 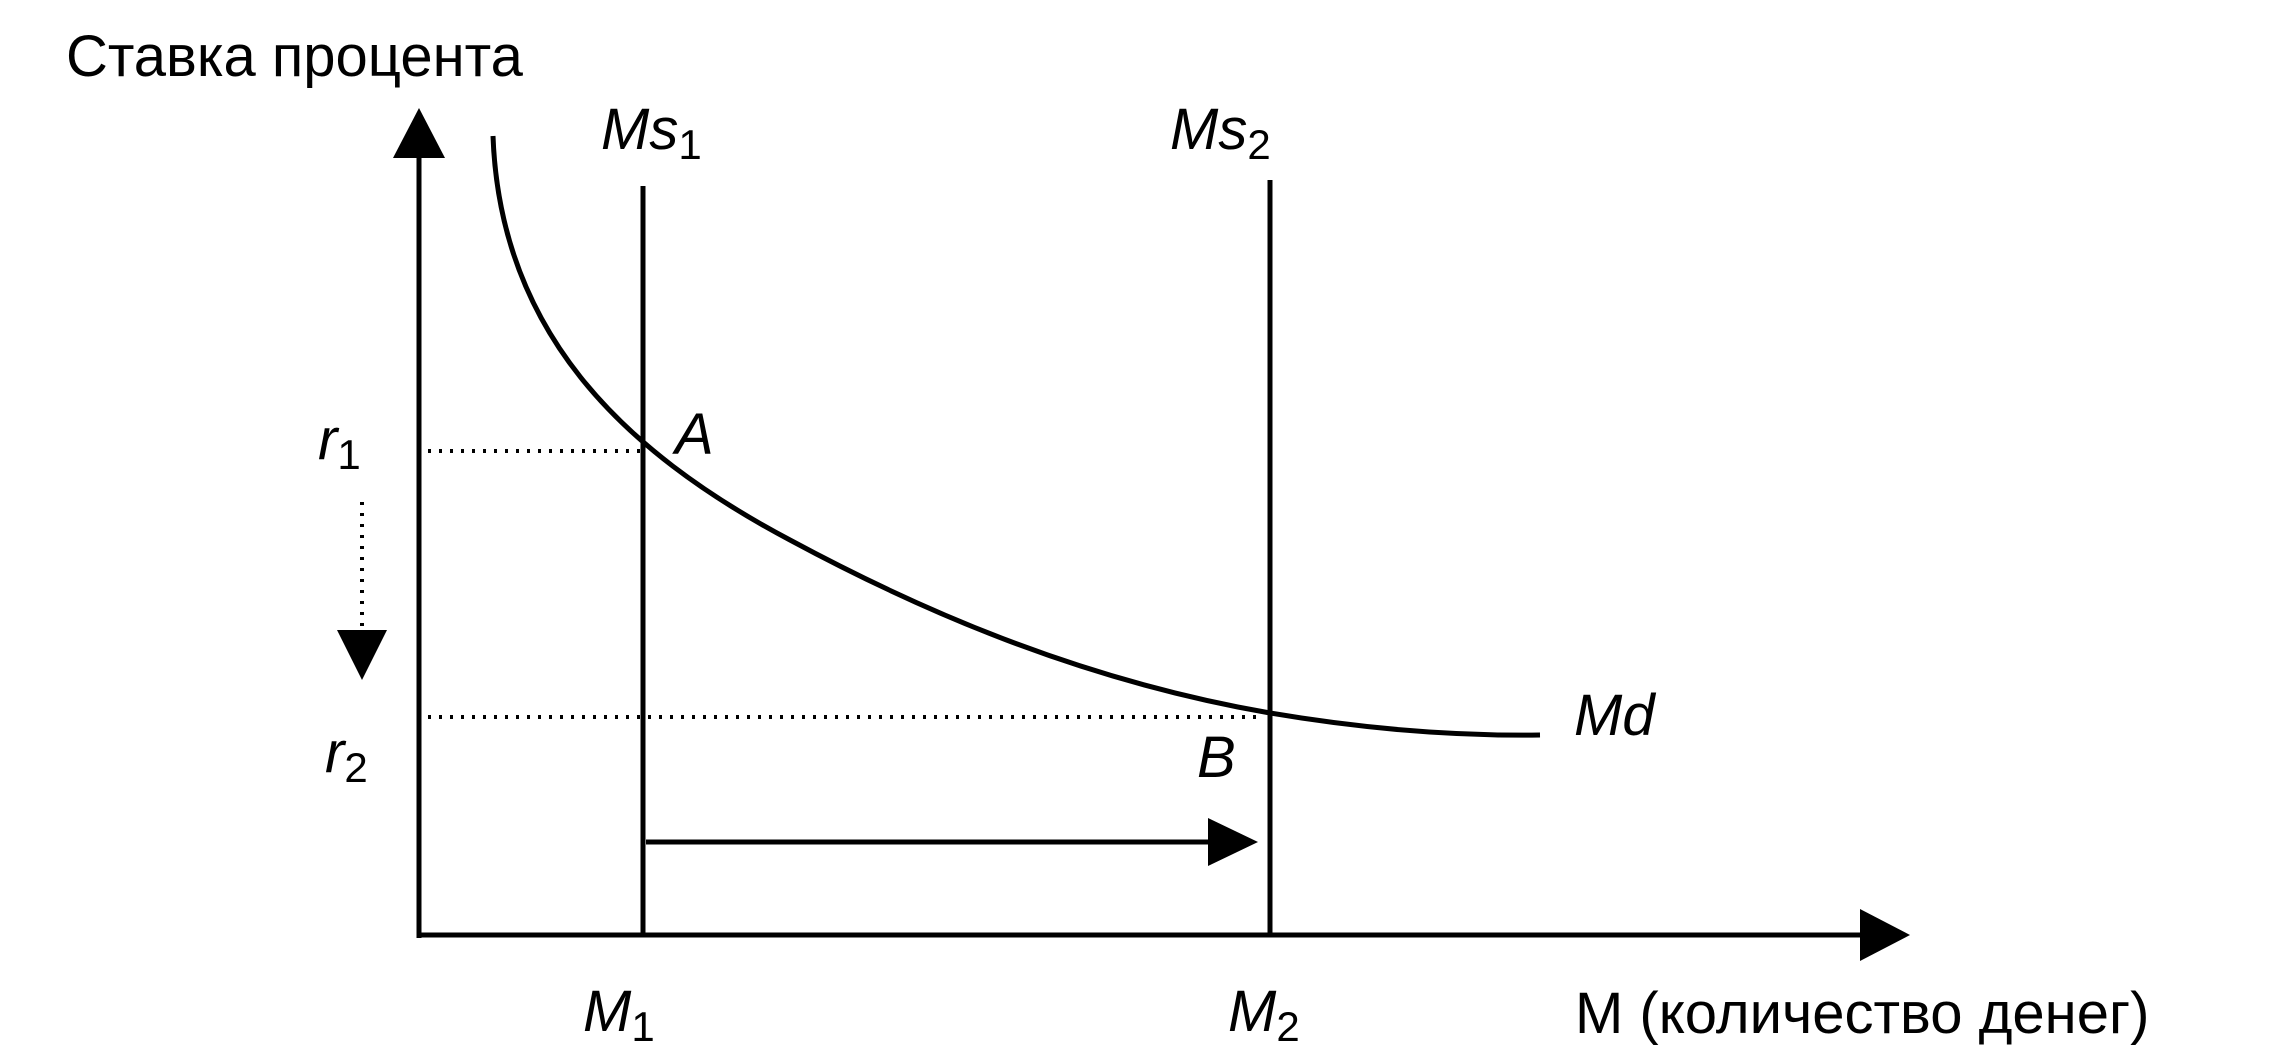 What do you see at coordinates (1264, 1014) in the screenshot?
I see `m2-label: M2` at bounding box center [1264, 1014].